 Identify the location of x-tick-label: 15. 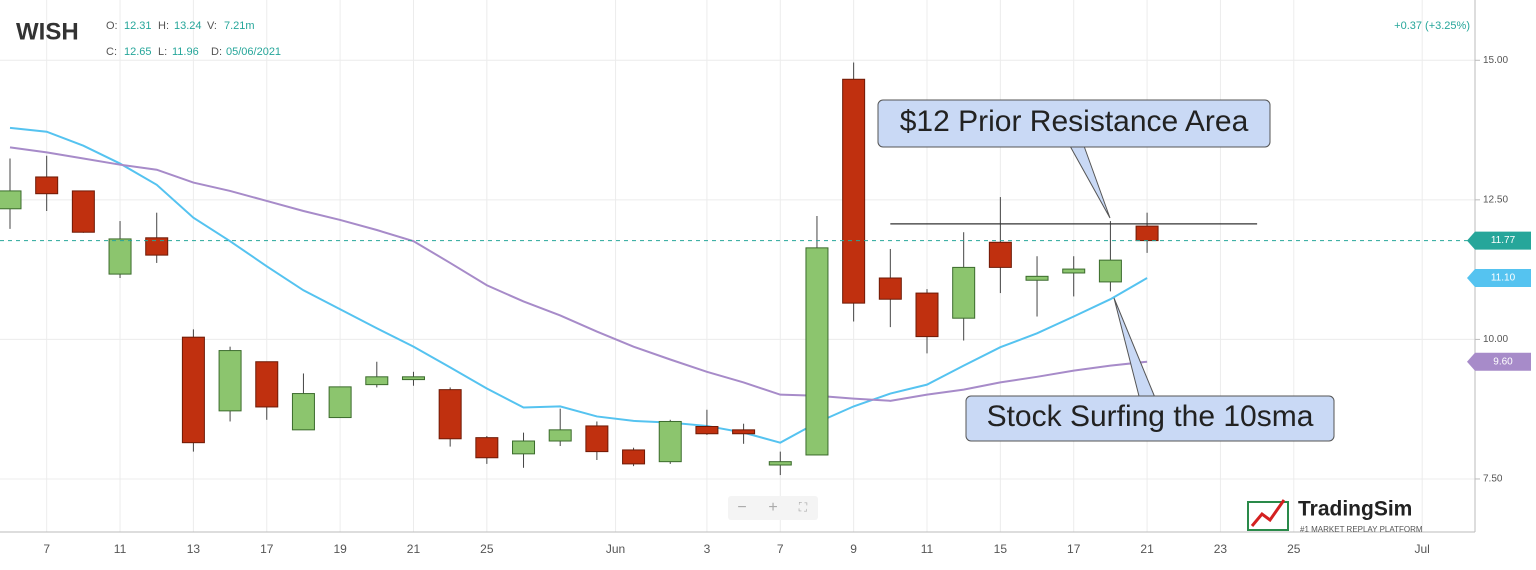
(1001, 549).